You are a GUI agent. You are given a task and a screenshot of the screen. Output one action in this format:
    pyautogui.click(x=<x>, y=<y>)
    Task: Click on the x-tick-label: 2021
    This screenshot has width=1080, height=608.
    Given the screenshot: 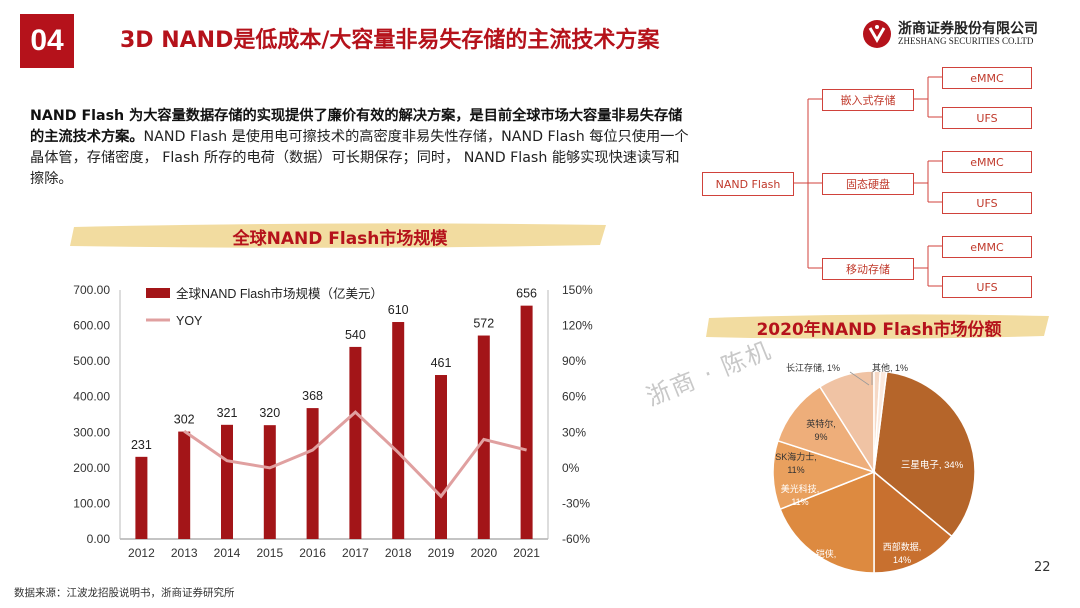 What is the action you would take?
    pyautogui.click(x=526, y=553)
    